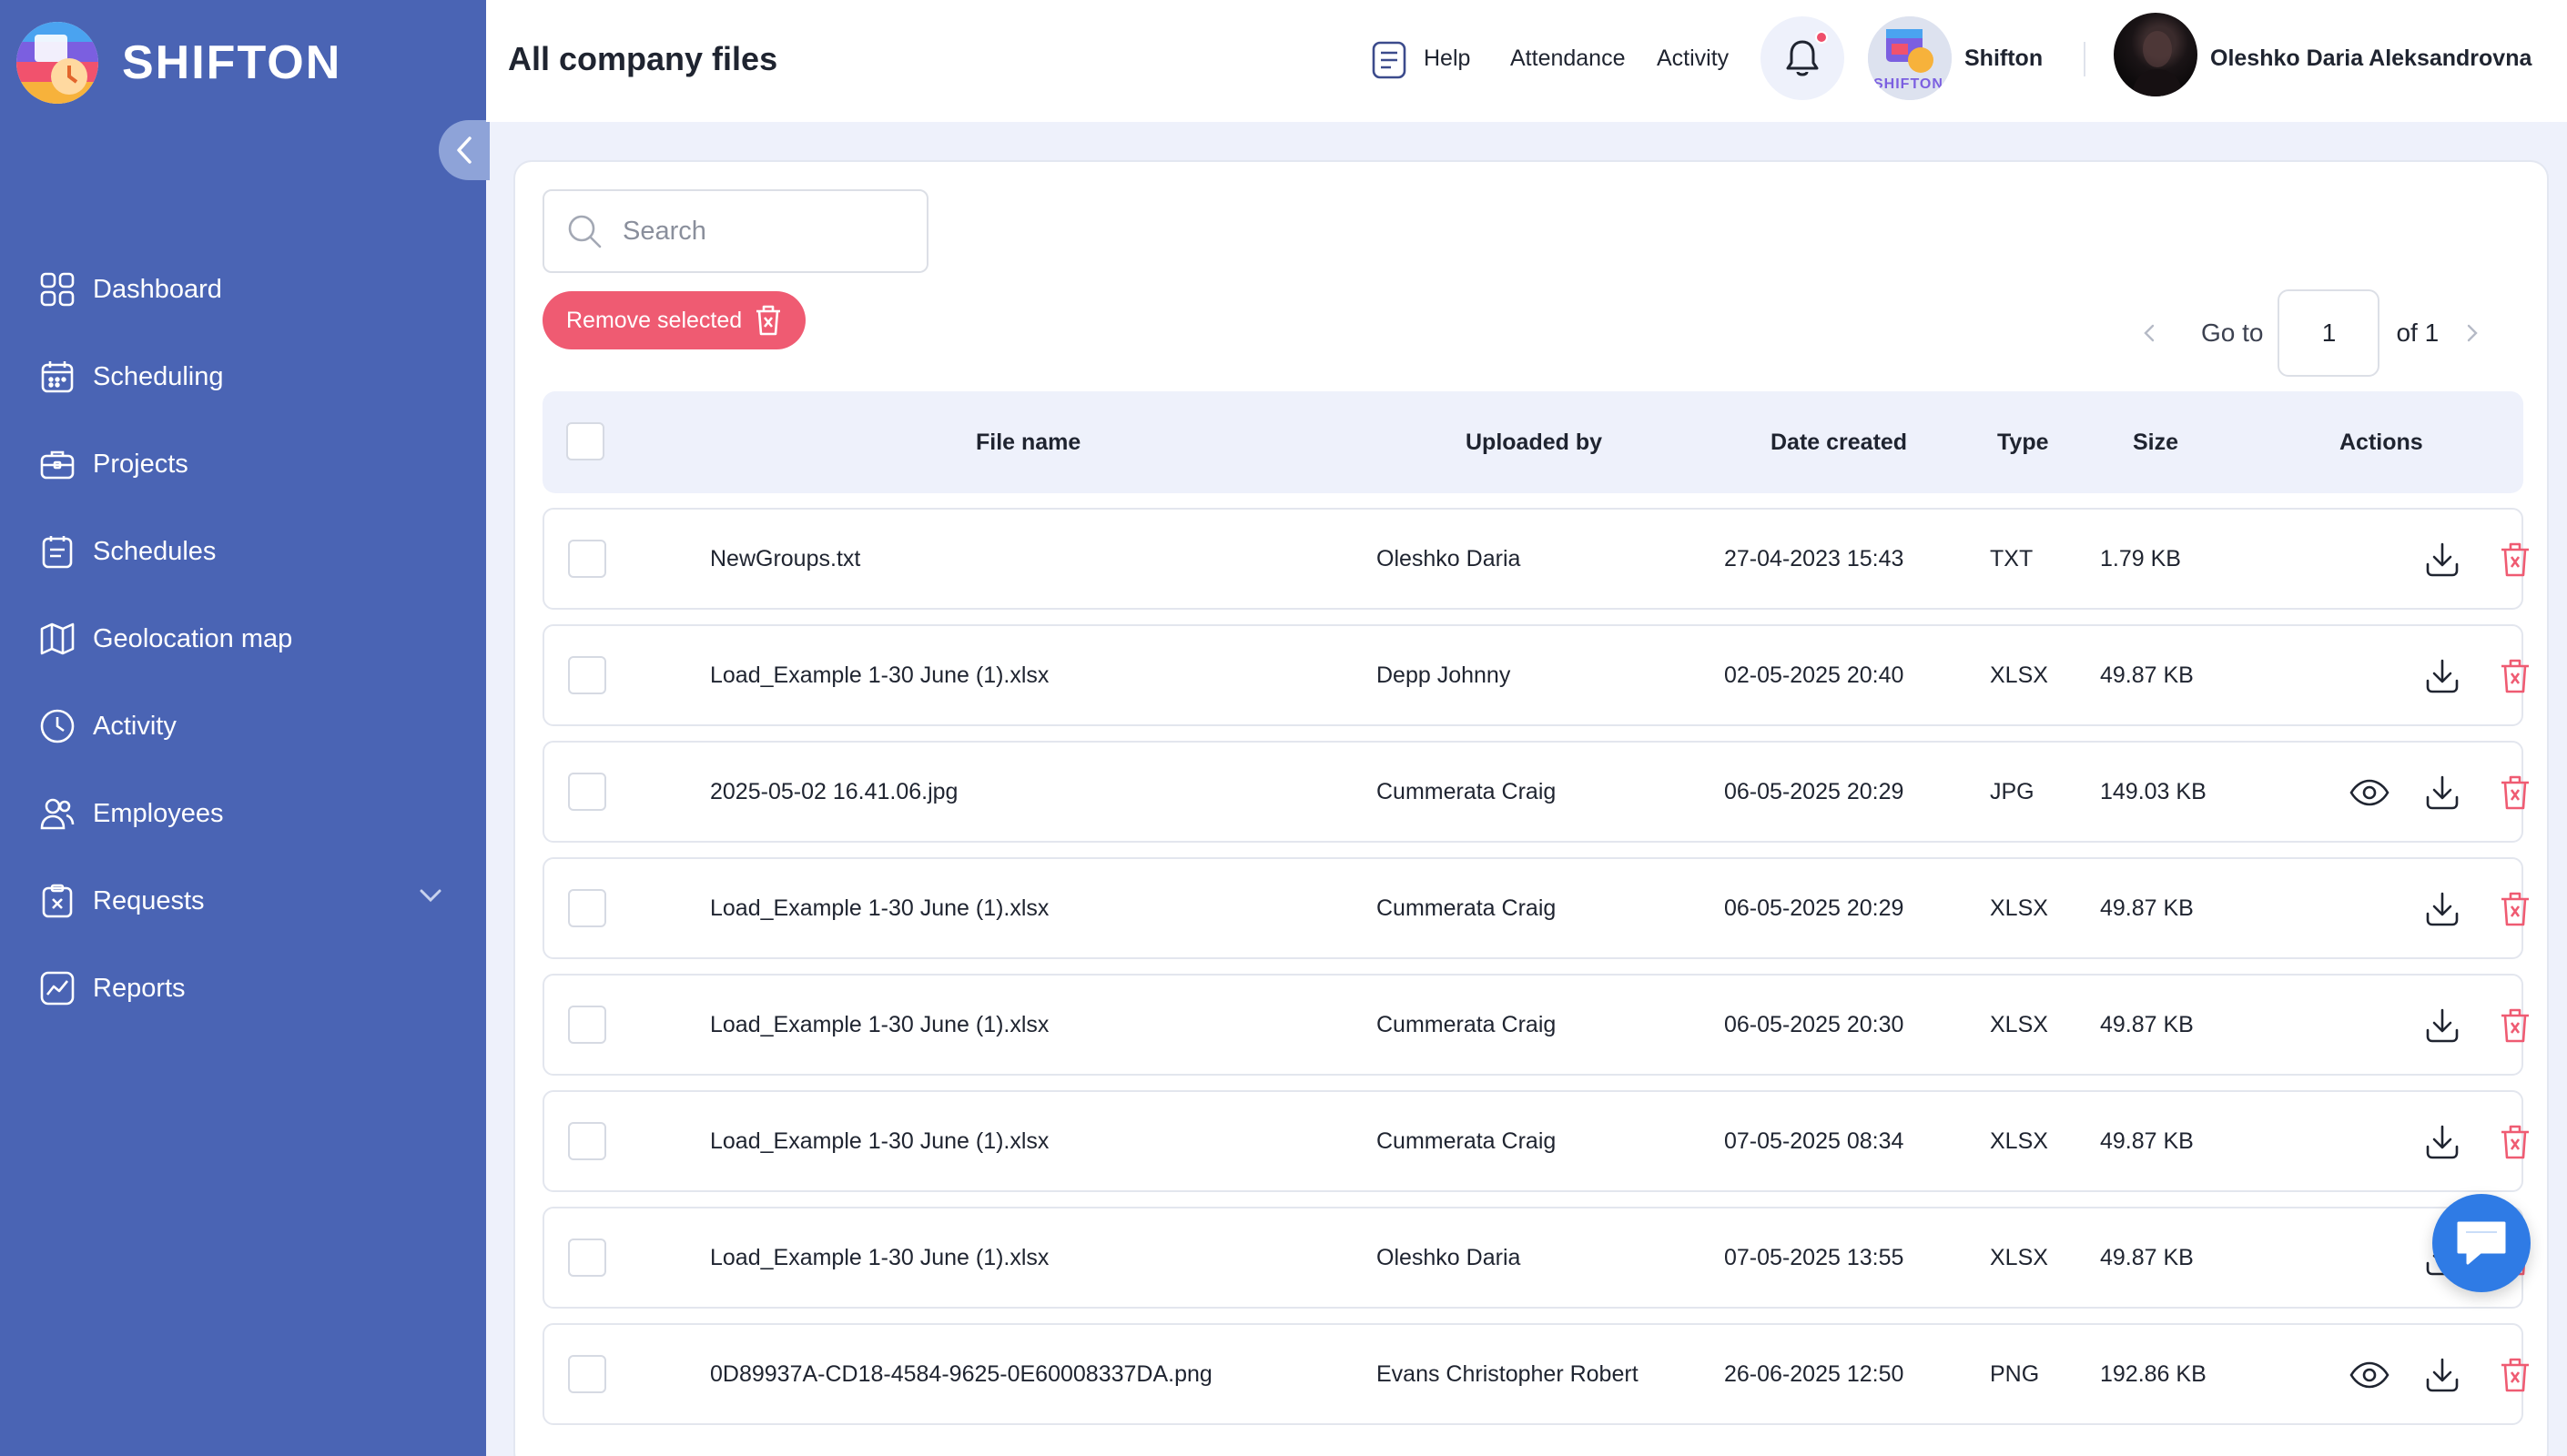  What do you see at coordinates (2140, 559) in the screenshot?
I see `size-cell: 1.79 KB` at bounding box center [2140, 559].